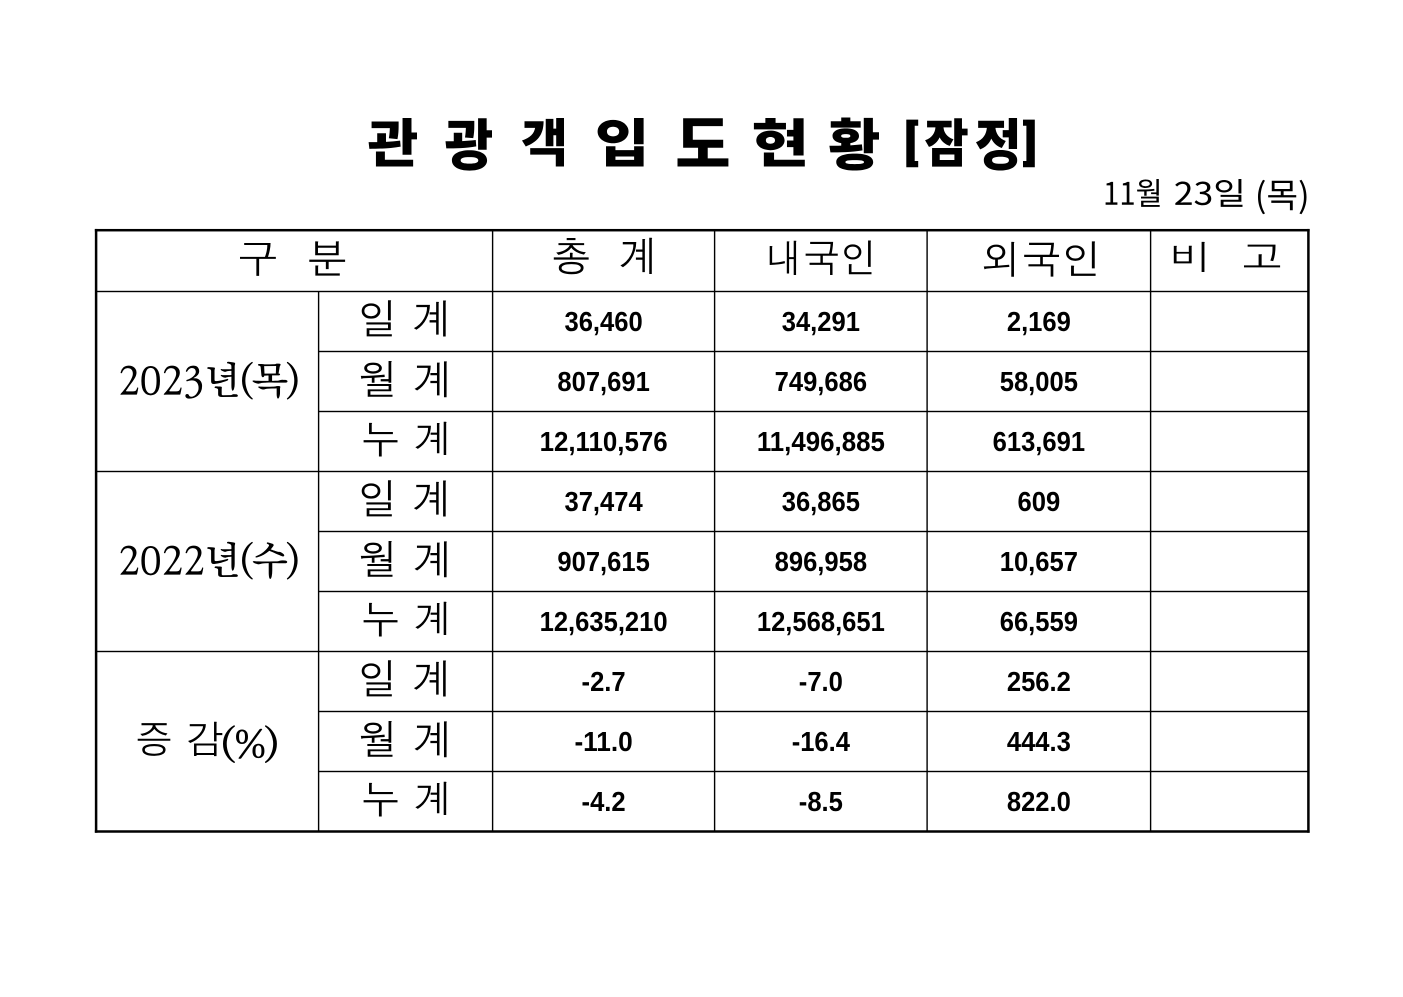 Image resolution: width=1403 pixels, height=997 pixels. What do you see at coordinates (821, 561) in the screenshot?
I see `svg-text: 896,958` at bounding box center [821, 561].